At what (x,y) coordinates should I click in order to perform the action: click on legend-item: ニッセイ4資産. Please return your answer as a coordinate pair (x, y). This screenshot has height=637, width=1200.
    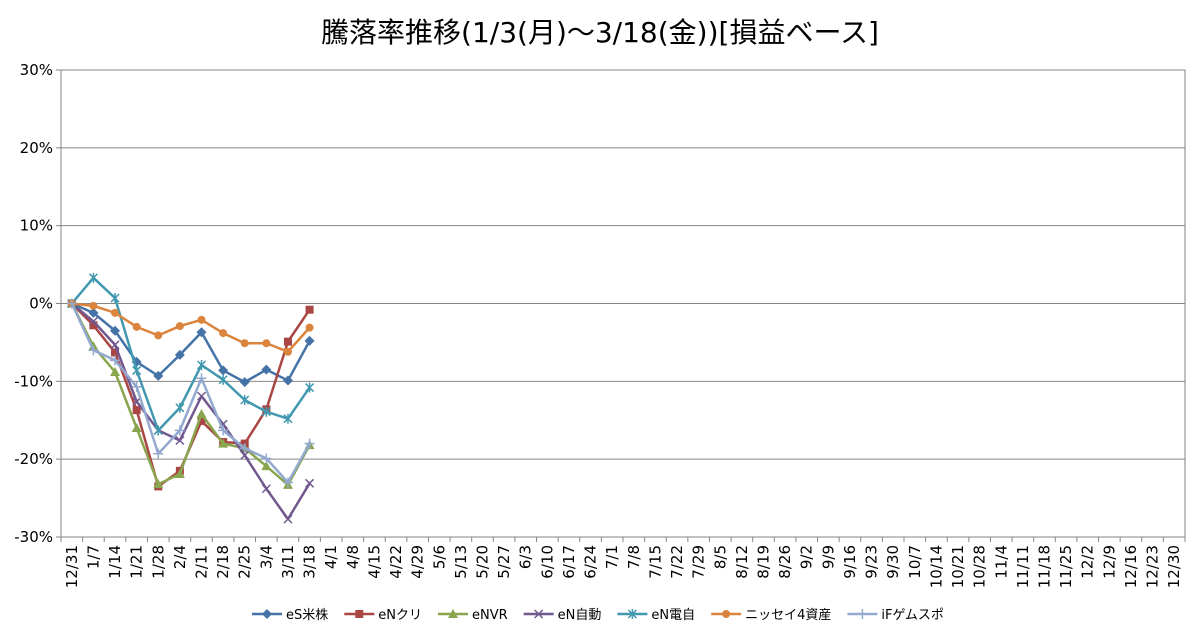
    Looking at the image, I should click on (771, 615).